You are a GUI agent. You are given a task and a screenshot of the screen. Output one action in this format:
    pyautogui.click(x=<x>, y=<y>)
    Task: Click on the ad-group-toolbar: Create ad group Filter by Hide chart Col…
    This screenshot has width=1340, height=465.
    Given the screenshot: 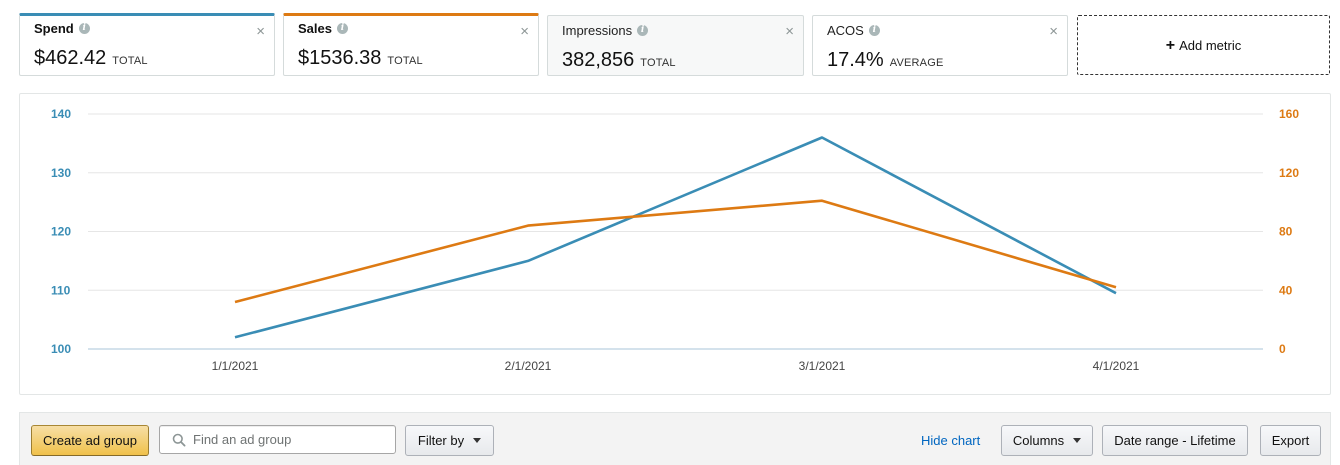 What is the action you would take?
    pyautogui.click(x=675, y=438)
    